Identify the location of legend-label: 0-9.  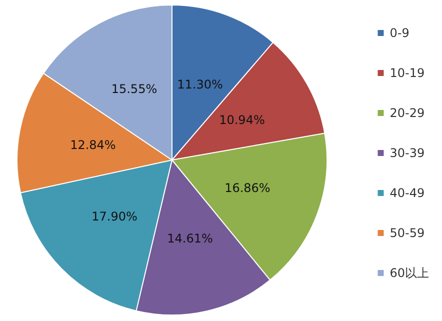
(400, 33).